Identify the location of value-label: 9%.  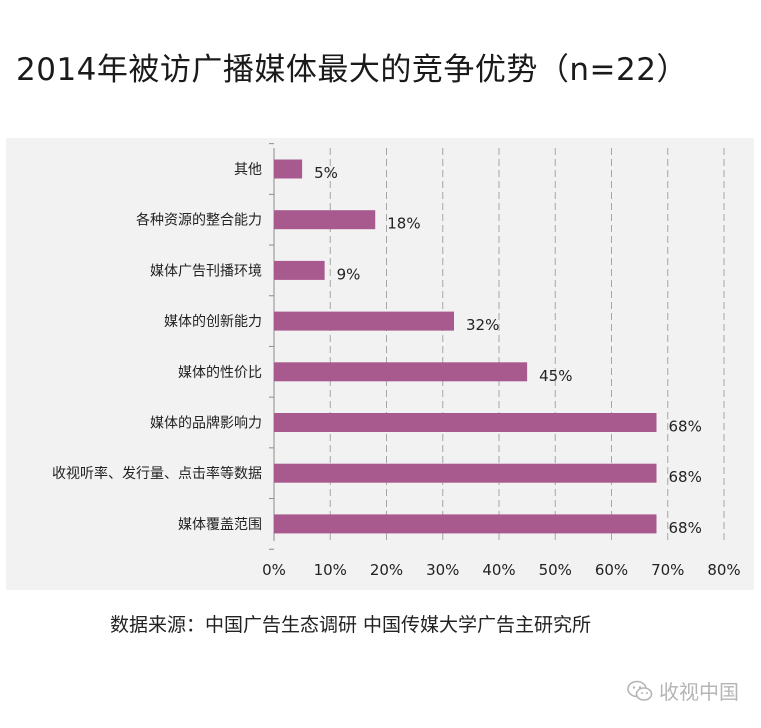
(349, 274).